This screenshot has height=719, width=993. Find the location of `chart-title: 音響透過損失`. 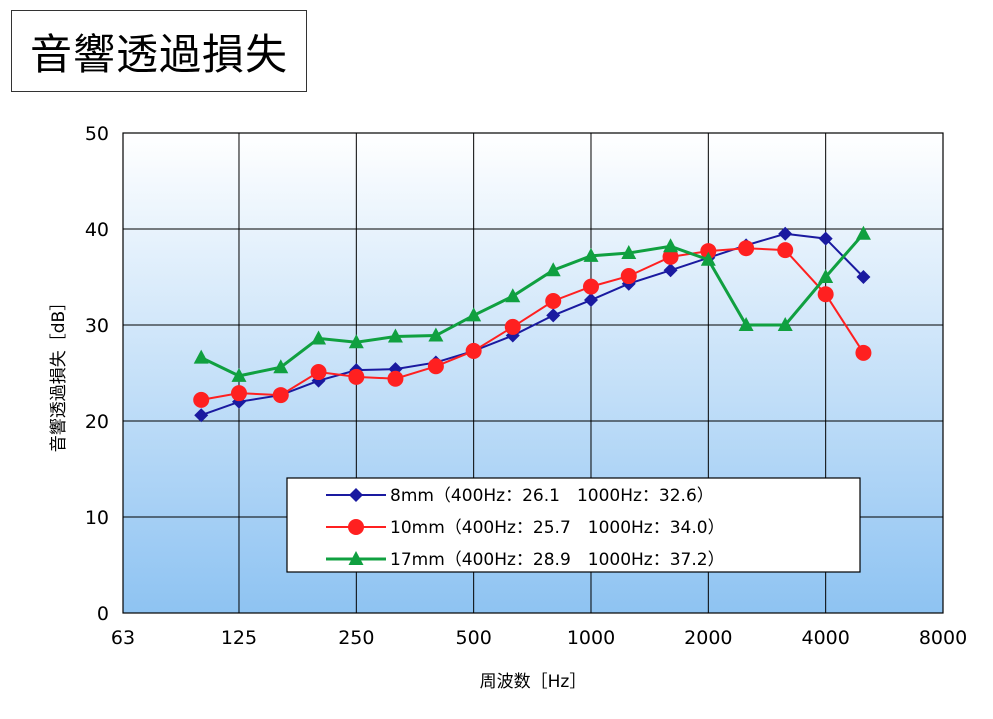

chart-title: 音響透過損失 is located at coordinates (158, 54).